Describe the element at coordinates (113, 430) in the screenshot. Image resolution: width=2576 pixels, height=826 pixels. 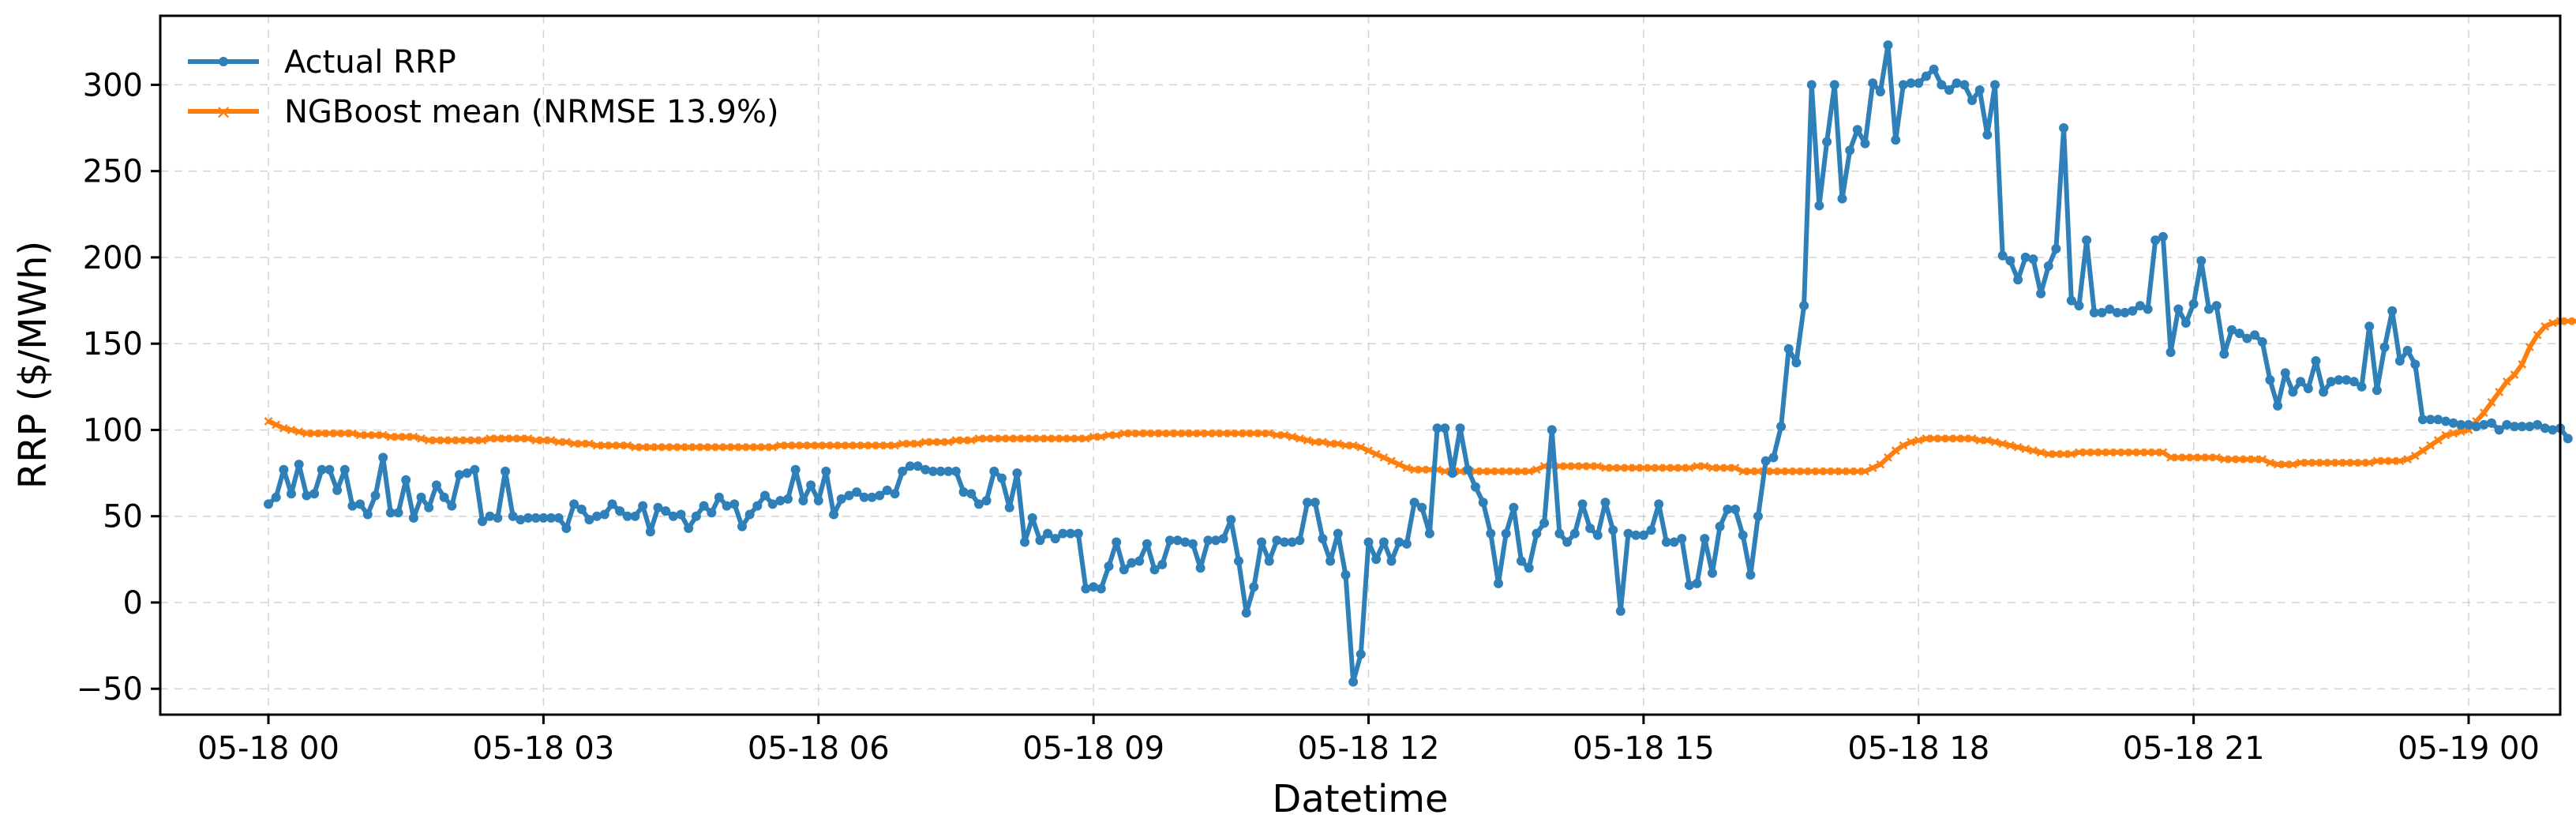
I see `y-tick-label: 100` at that location.